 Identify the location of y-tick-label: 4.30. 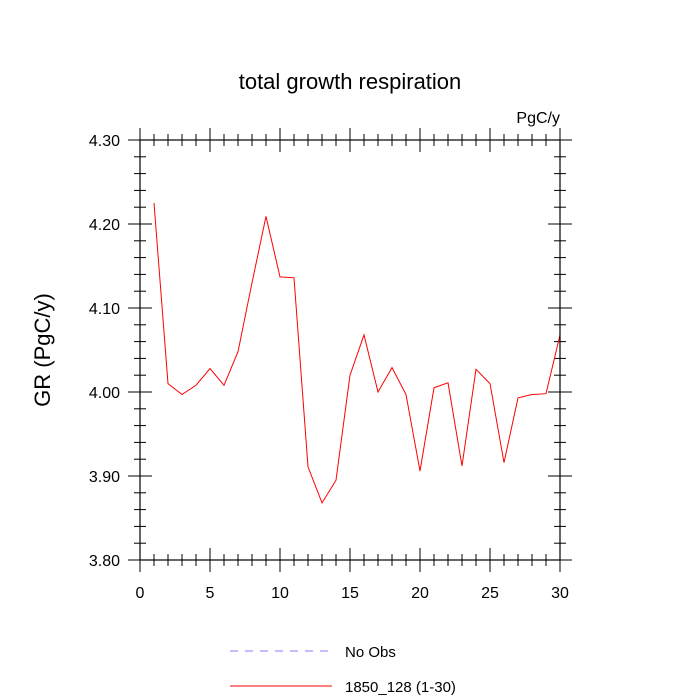
(104, 141).